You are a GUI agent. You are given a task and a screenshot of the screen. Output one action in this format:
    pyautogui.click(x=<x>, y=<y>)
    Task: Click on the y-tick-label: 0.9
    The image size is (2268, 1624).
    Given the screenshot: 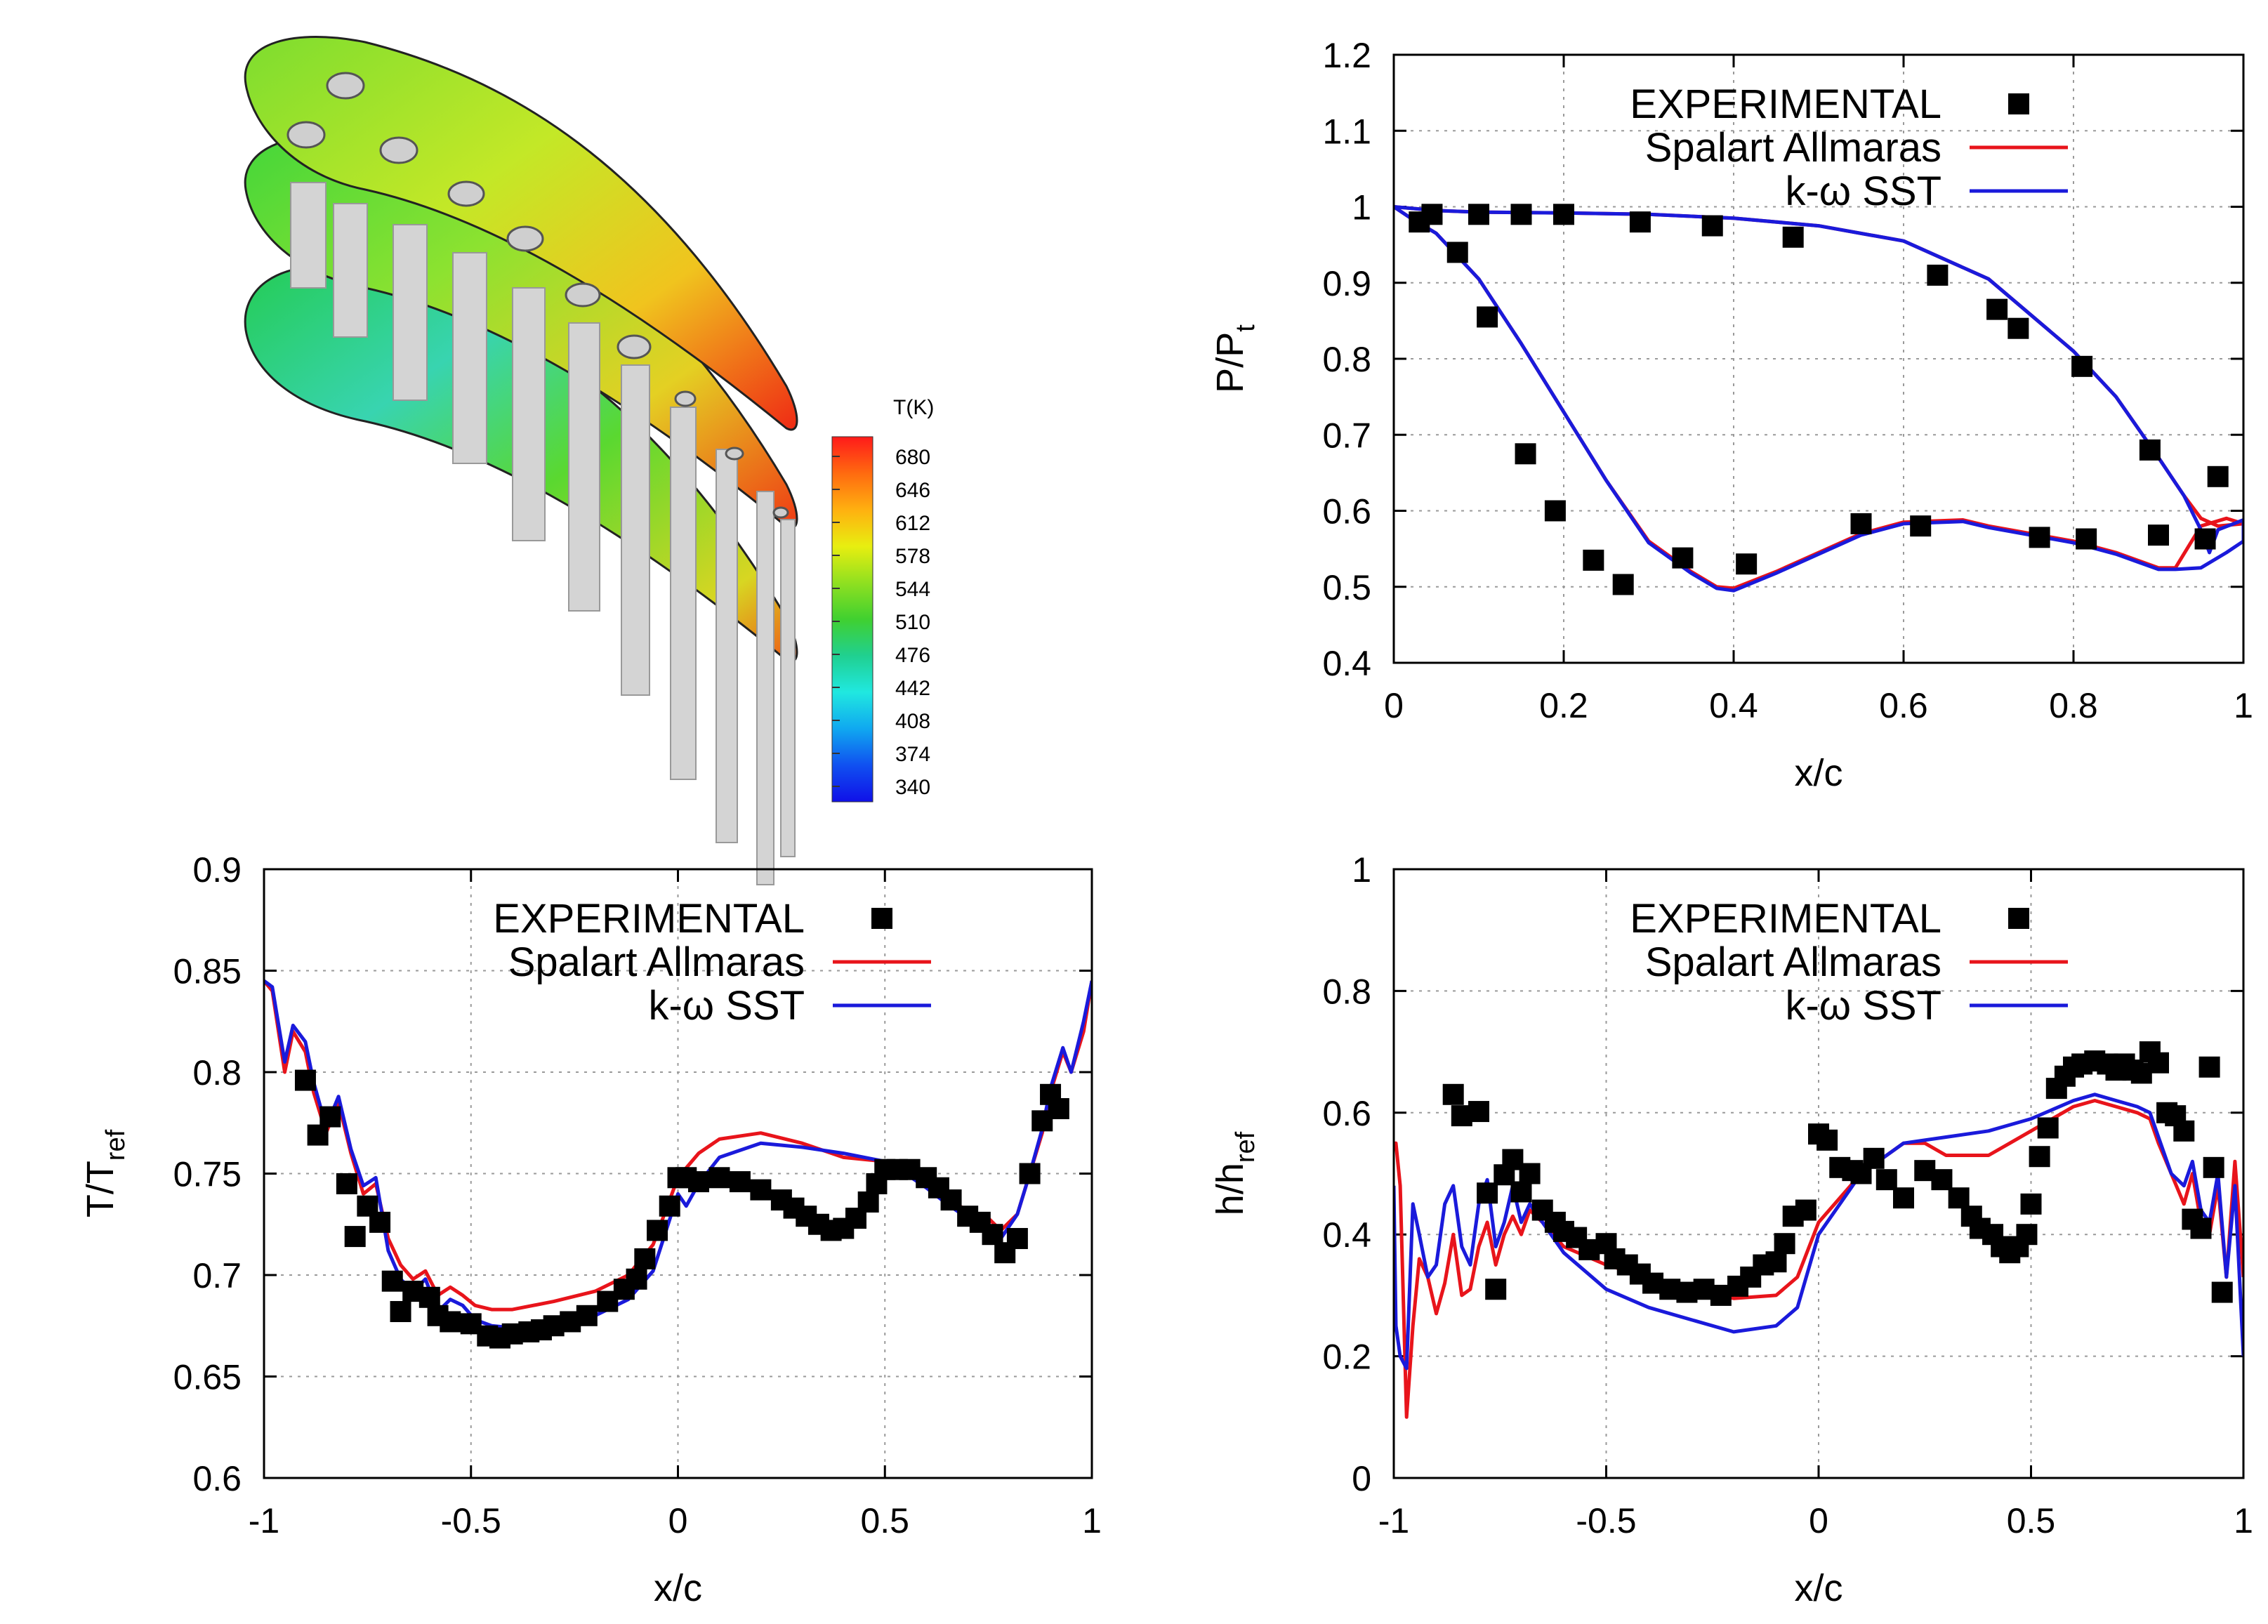 What is the action you would take?
    pyautogui.click(x=217, y=870)
    